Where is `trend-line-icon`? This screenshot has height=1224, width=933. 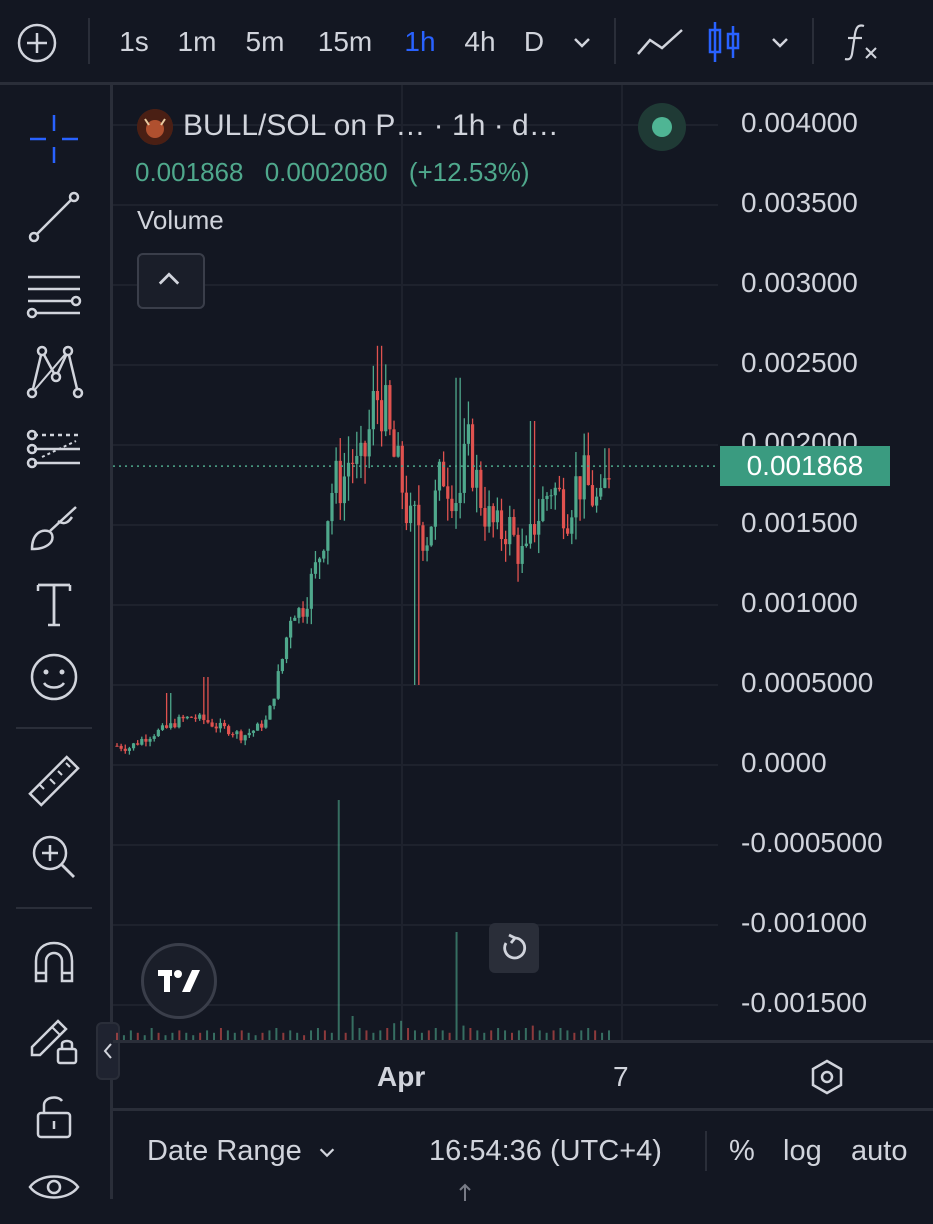
trend-line-icon is located at coordinates (54, 217).